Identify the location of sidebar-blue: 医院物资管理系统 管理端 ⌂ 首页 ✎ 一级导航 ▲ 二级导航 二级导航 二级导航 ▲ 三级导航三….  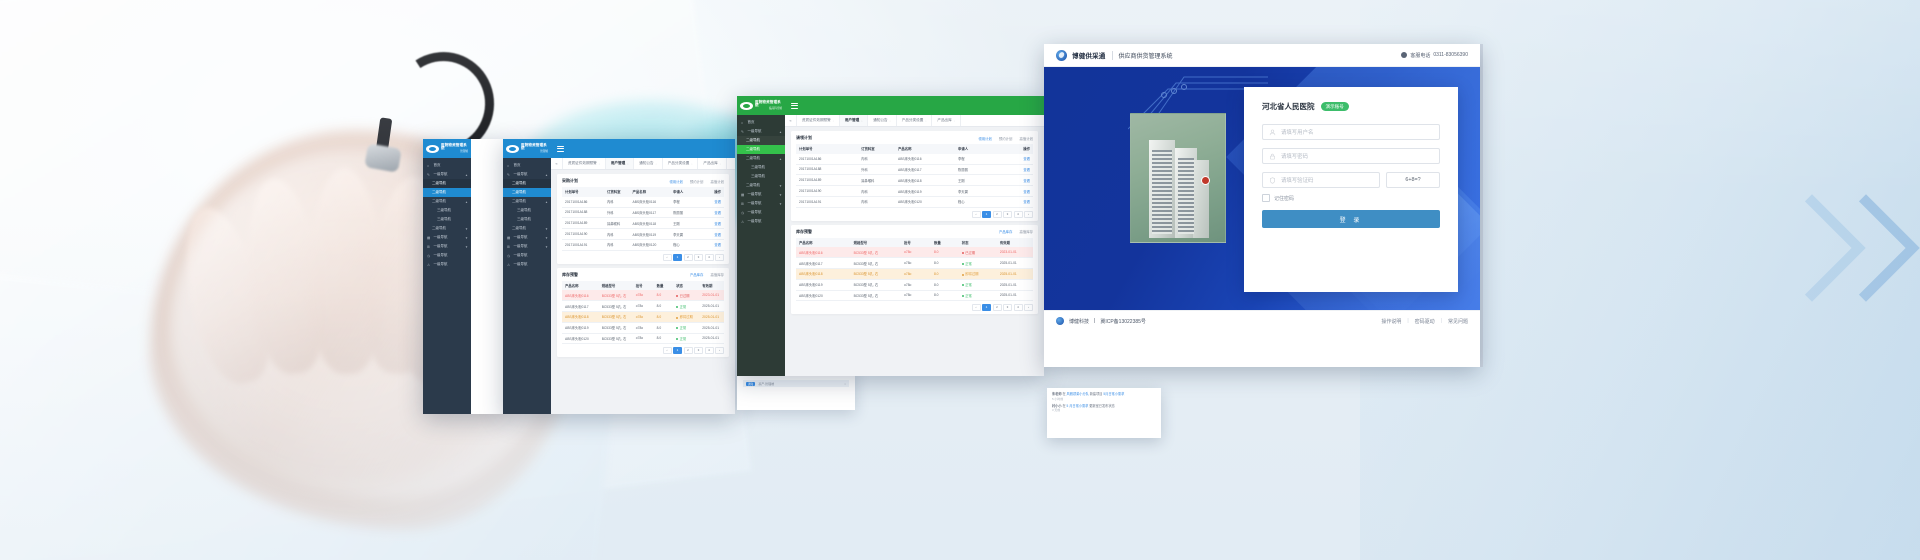
(527, 276).